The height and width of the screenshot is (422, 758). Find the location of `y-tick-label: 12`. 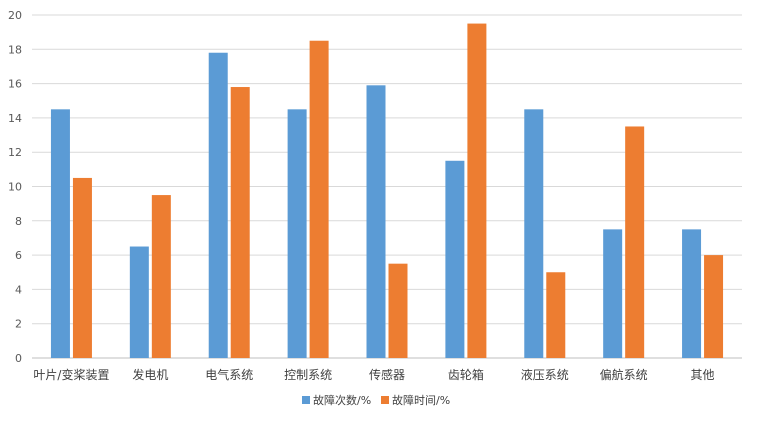

y-tick-label: 12 is located at coordinates (15, 152).